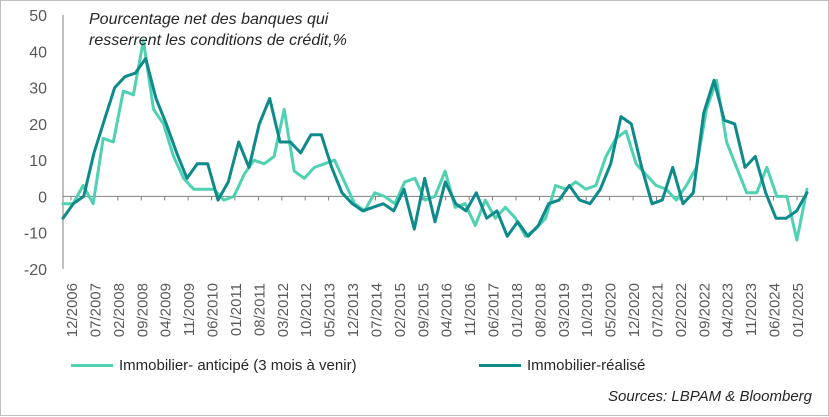 This screenshot has width=829, height=417. What do you see at coordinates (35, 234) in the screenshot?
I see `y-tick-label: -10` at bounding box center [35, 234].